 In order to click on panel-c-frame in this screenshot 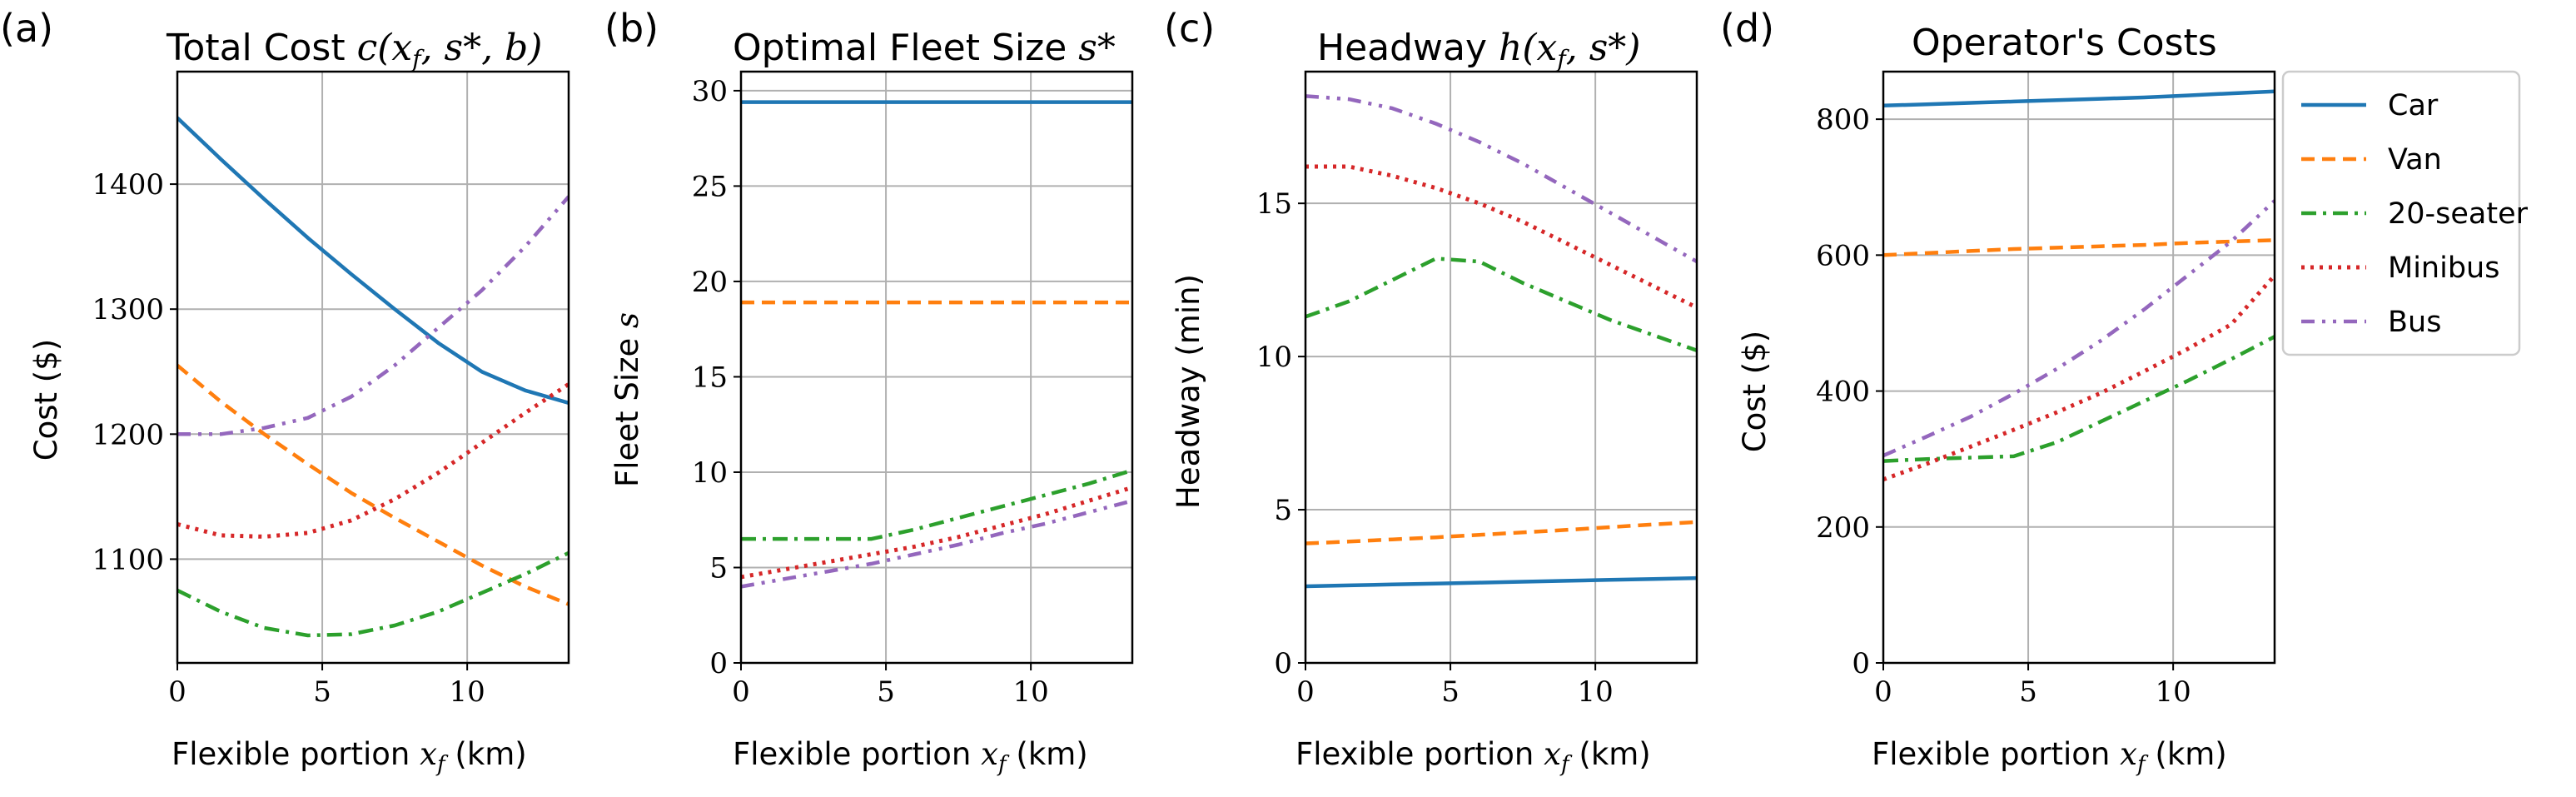, I will do `click(1501, 368)`.